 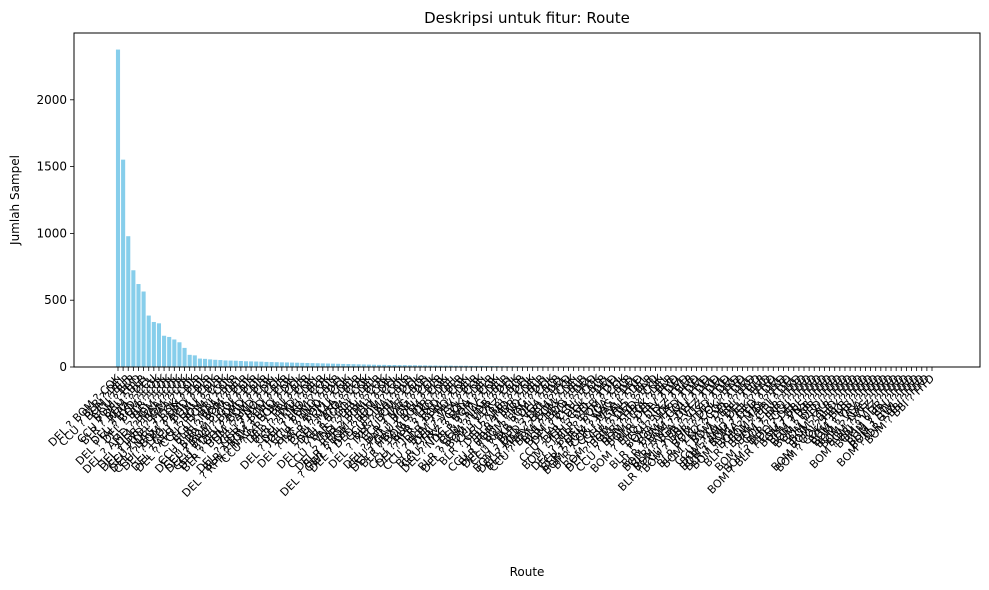 I want to click on y-axis-ticks: 0 500 1000 1500 2000, so click(x=55, y=233).